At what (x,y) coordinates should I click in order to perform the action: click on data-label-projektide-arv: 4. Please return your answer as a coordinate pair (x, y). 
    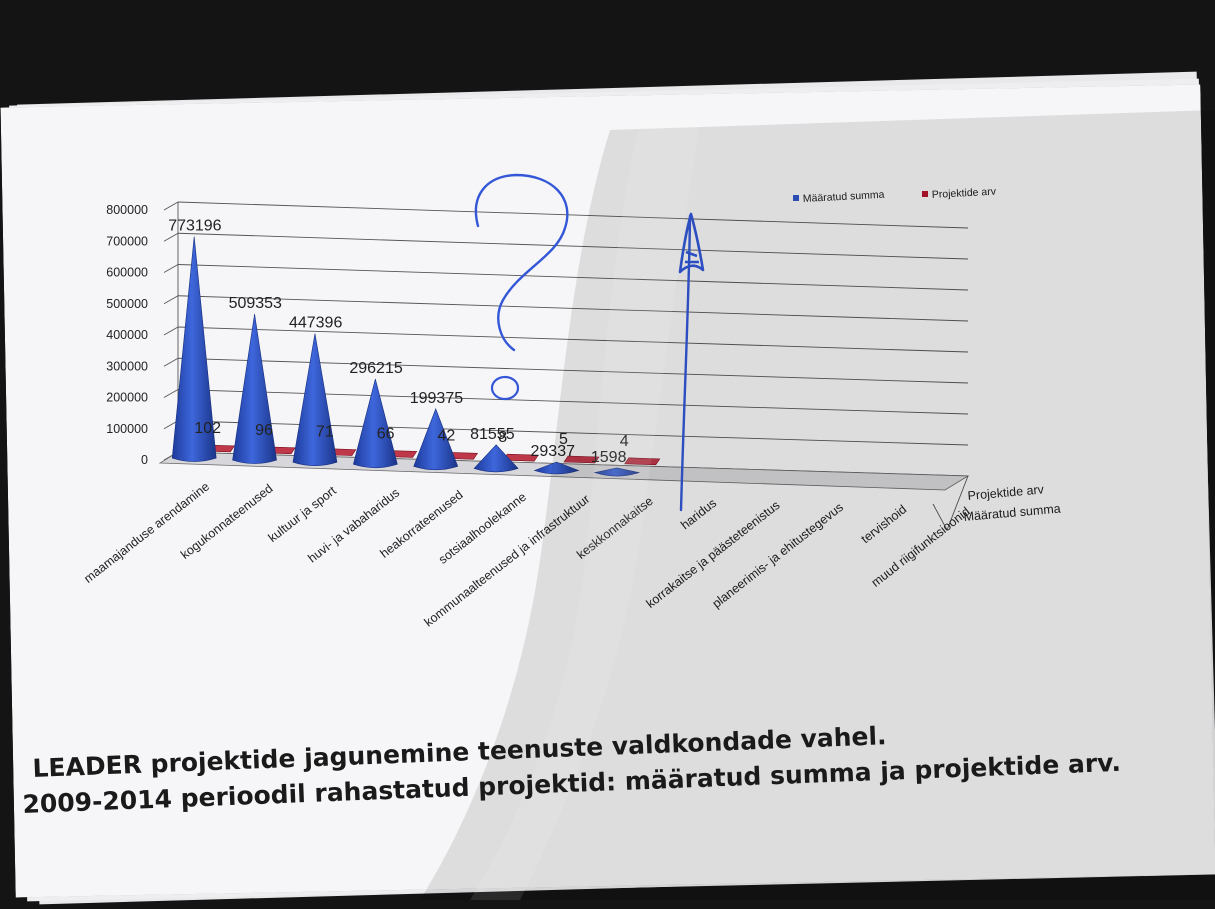
    Looking at the image, I should click on (624, 441).